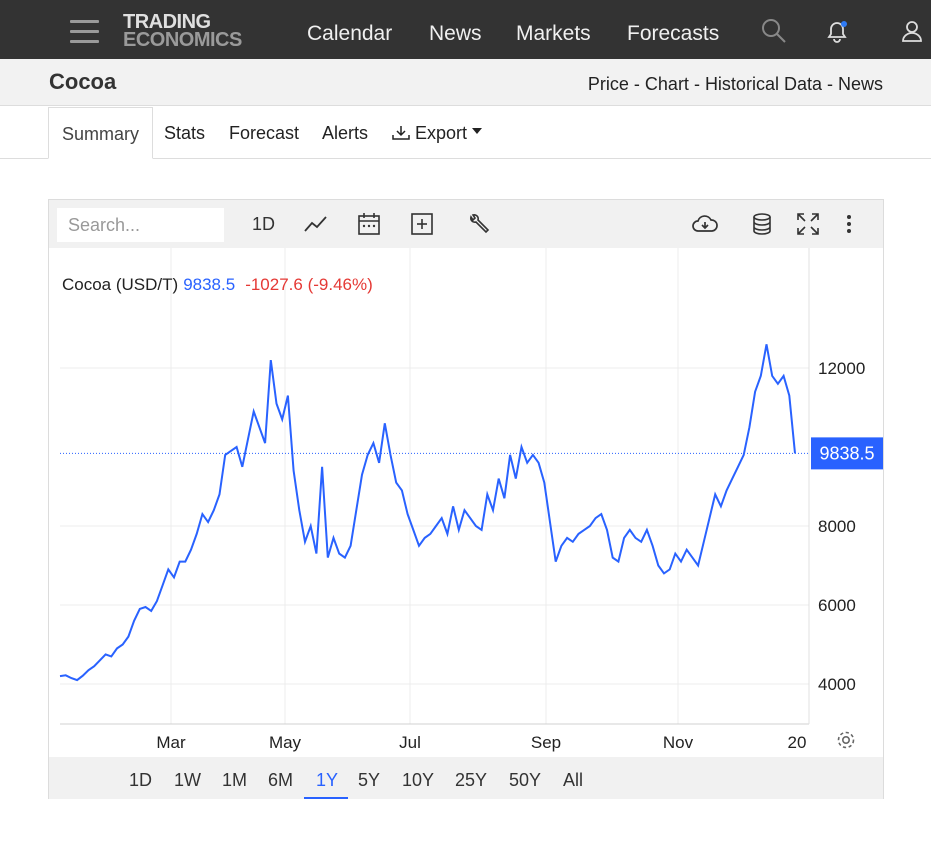 This screenshot has height=849, width=931. Describe the element at coordinates (141, 780) in the screenshot. I see `range-button-1d: 1D` at that location.